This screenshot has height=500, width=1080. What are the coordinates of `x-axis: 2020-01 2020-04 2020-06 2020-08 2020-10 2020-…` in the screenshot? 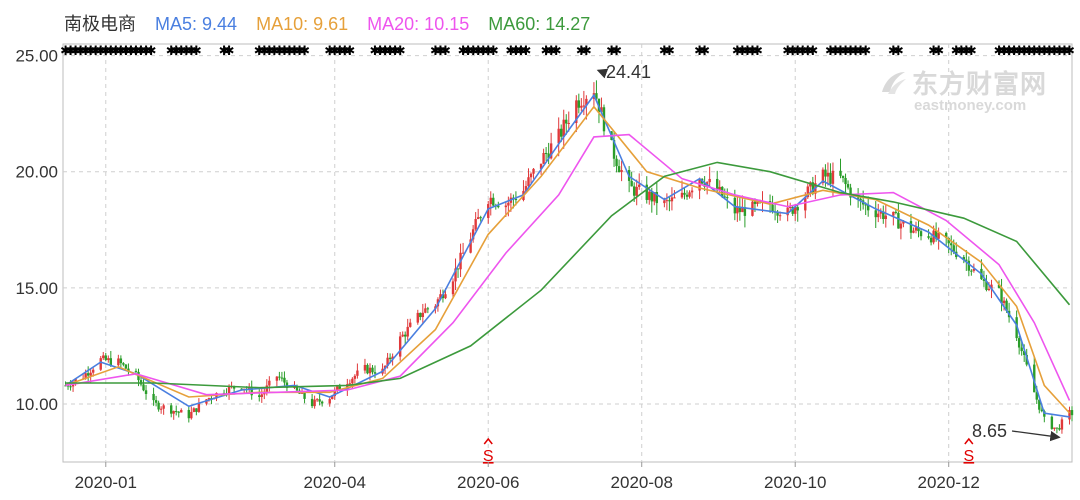 It's located at (527, 477).